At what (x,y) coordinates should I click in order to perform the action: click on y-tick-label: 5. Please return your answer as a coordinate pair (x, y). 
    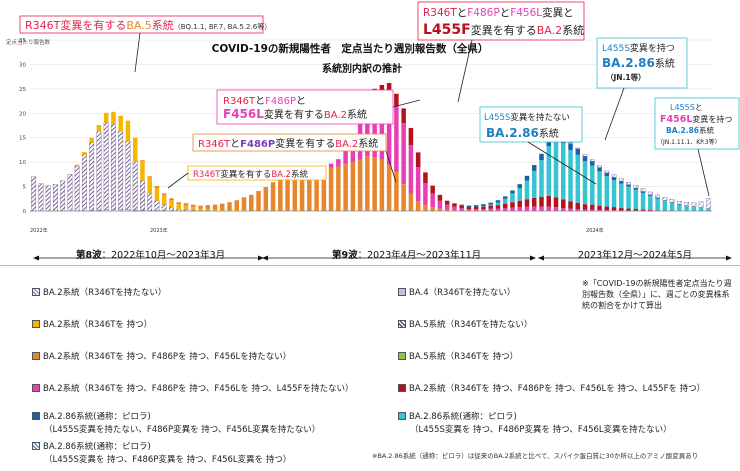
    Looking at the image, I should click on (25, 188).